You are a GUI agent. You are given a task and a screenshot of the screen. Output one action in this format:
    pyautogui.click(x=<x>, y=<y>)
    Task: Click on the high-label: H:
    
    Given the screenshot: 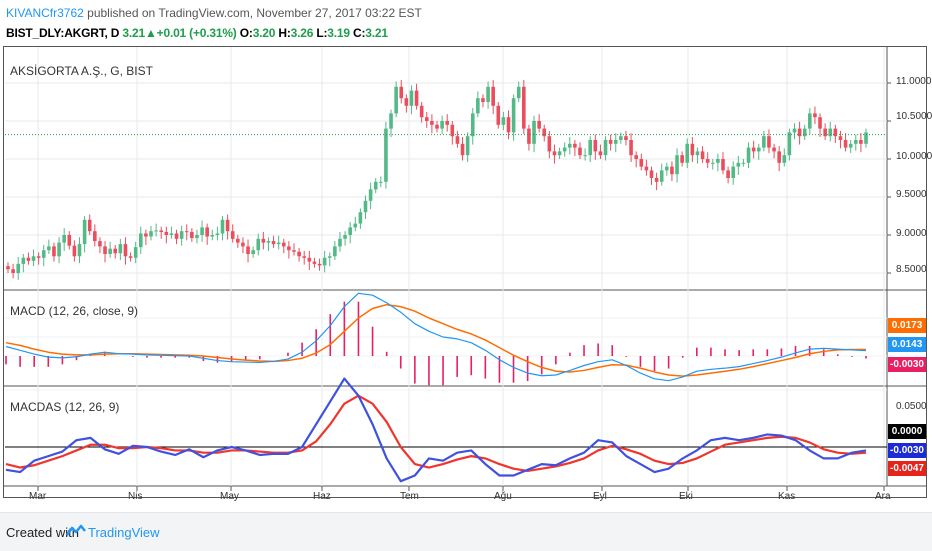 What is the action you would take?
    pyautogui.click(x=284, y=33)
    